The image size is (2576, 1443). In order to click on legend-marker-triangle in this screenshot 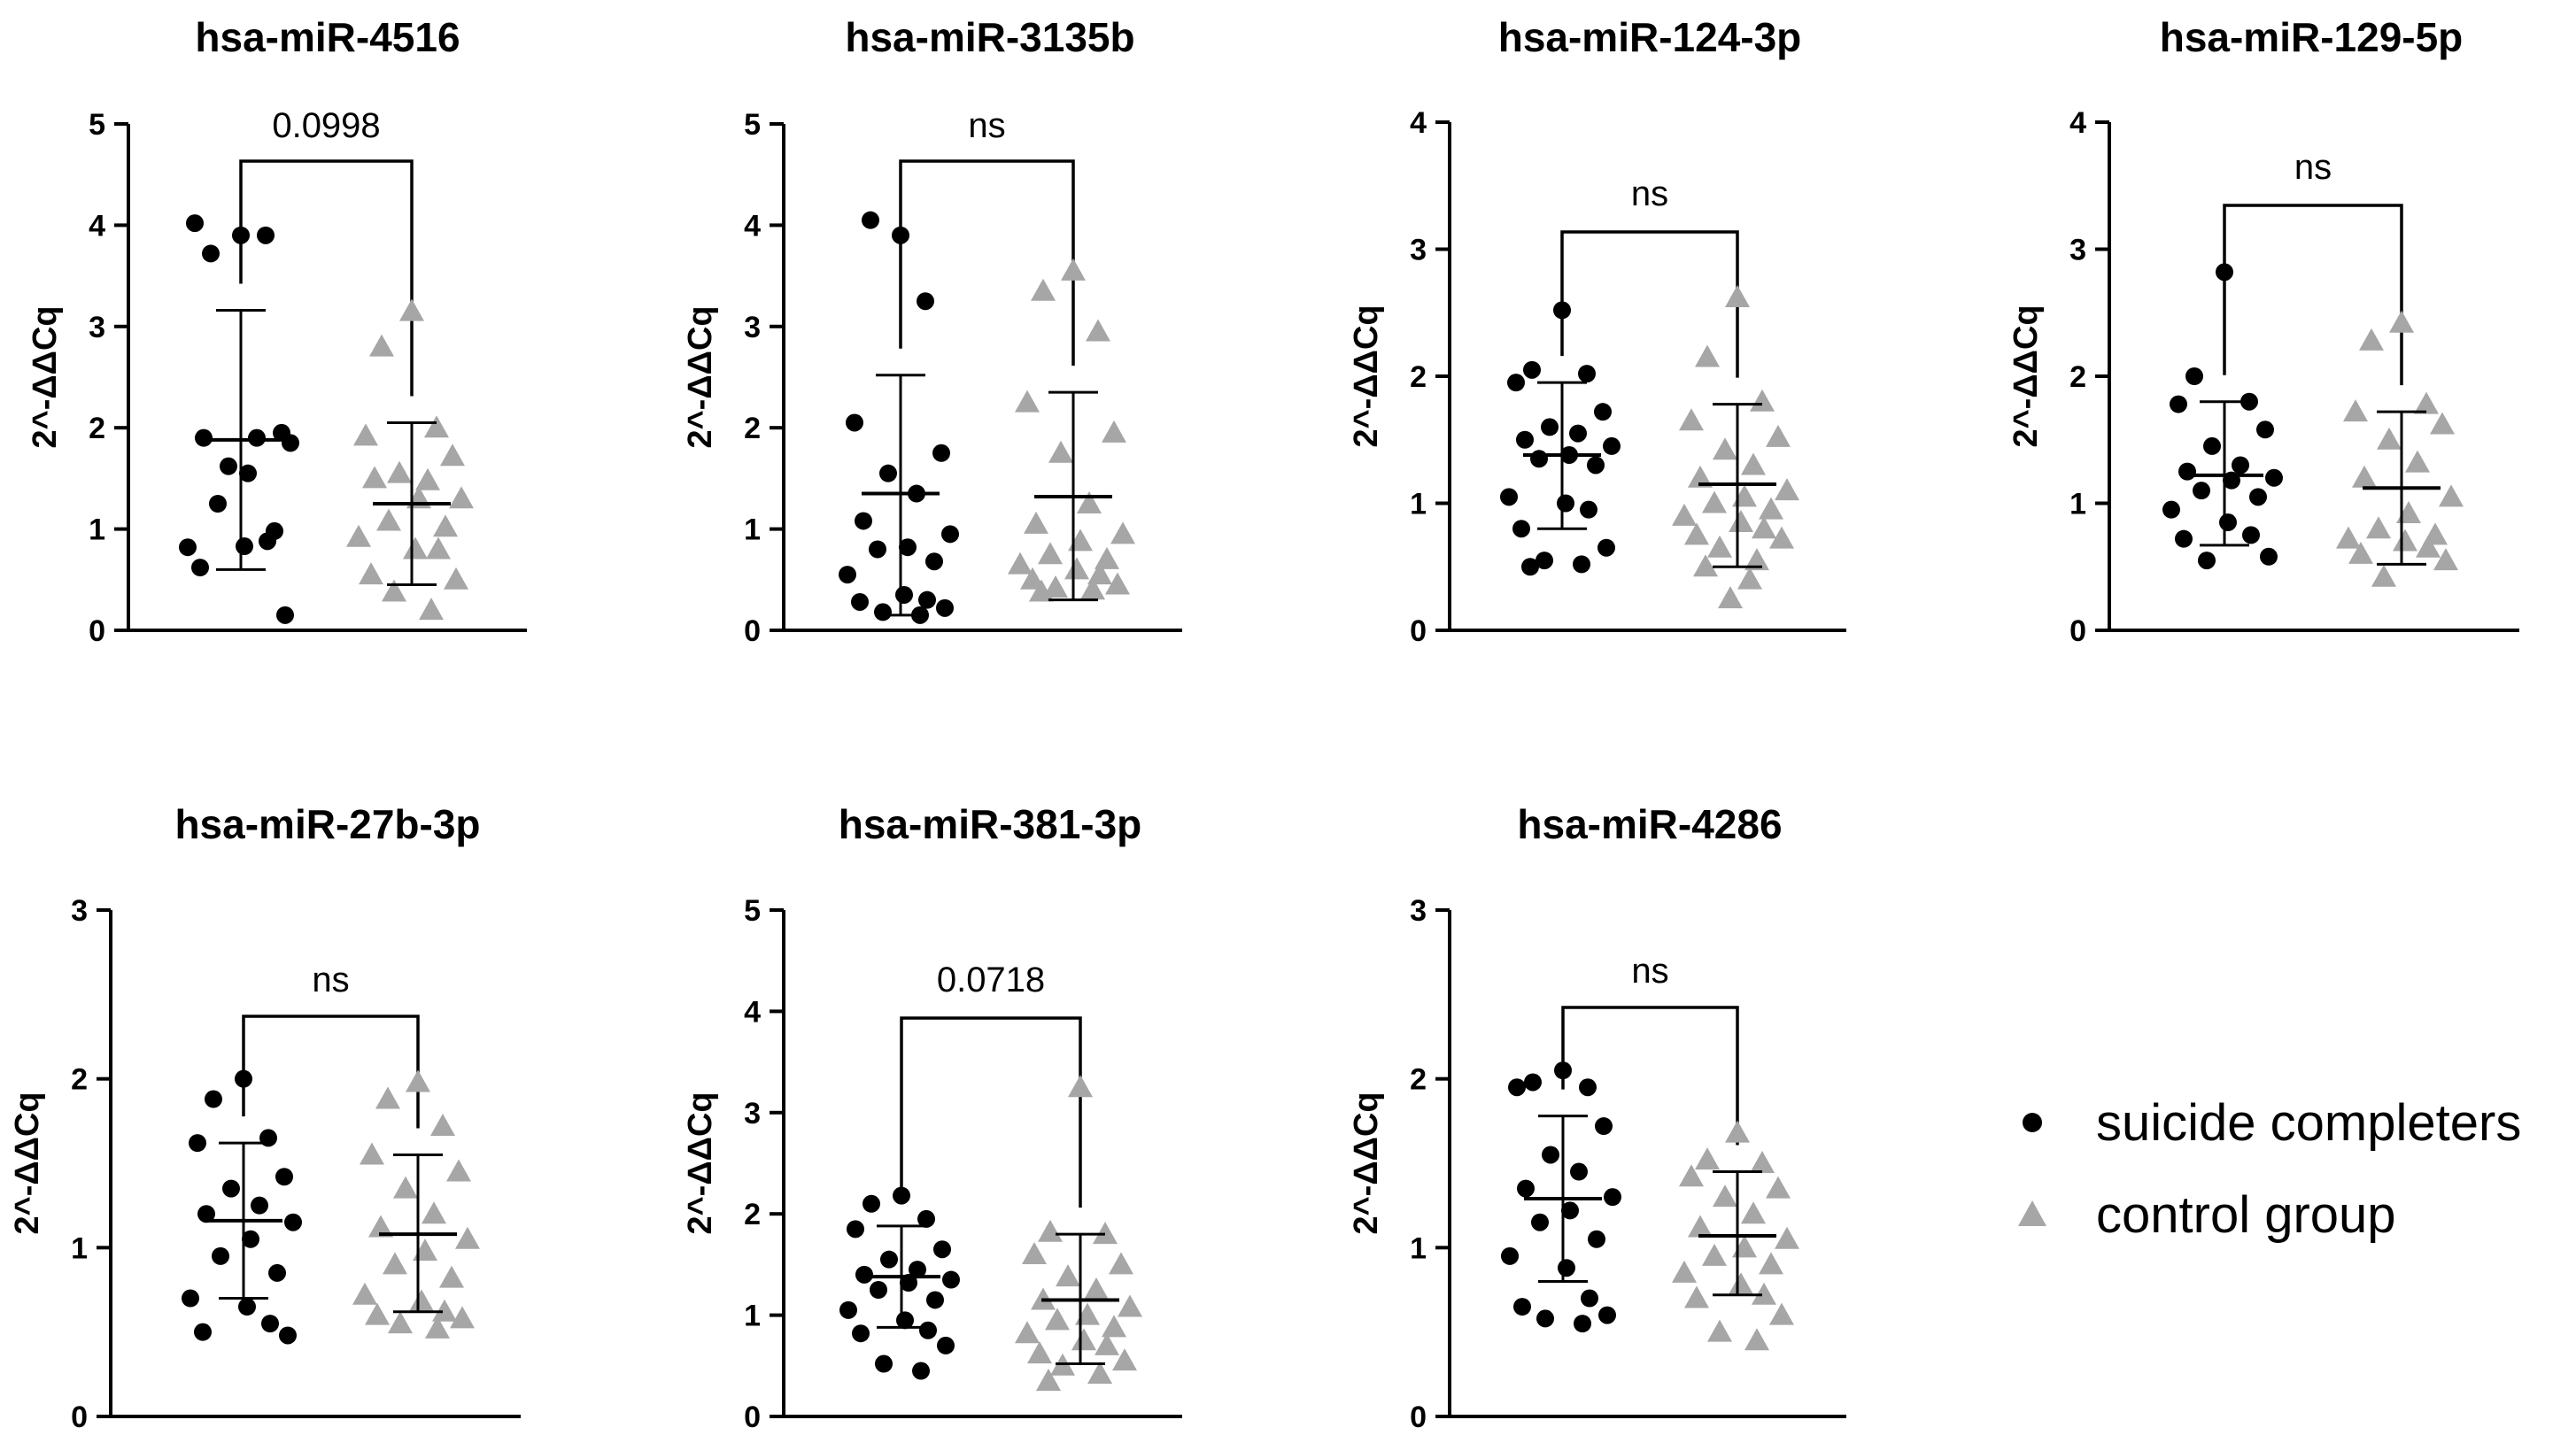, I will do `click(2032, 1213)`.